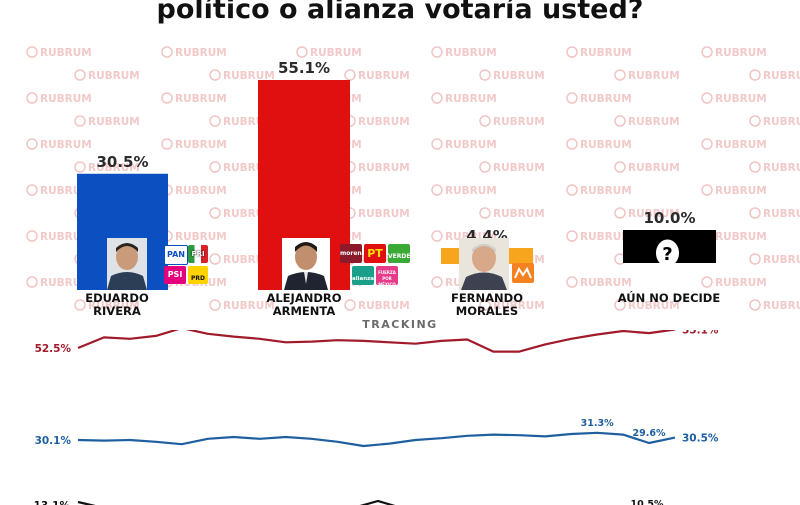 Image resolution: width=800 pixels, height=505 pixels. I want to click on tracking-partial-label: 10.5%, so click(647, 502).